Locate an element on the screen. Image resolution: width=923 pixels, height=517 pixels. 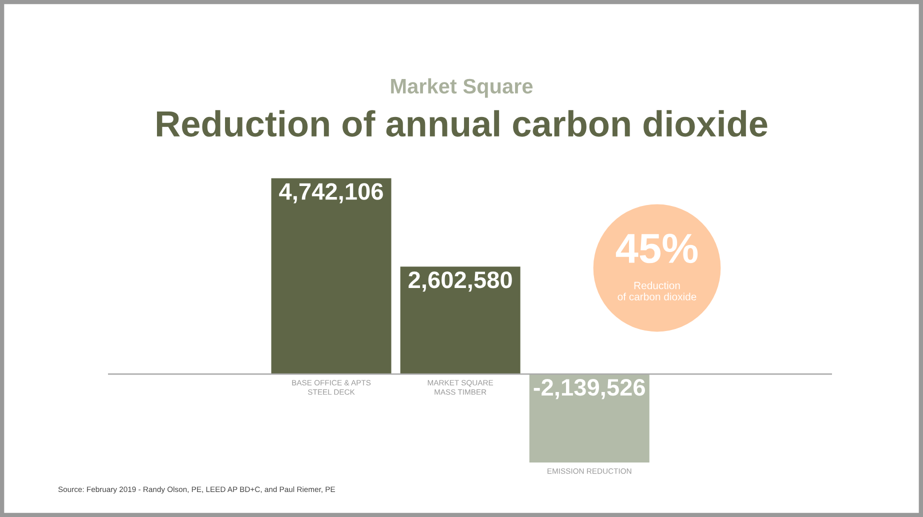
data-label: 2,602,580 is located at coordinates (460, 281).